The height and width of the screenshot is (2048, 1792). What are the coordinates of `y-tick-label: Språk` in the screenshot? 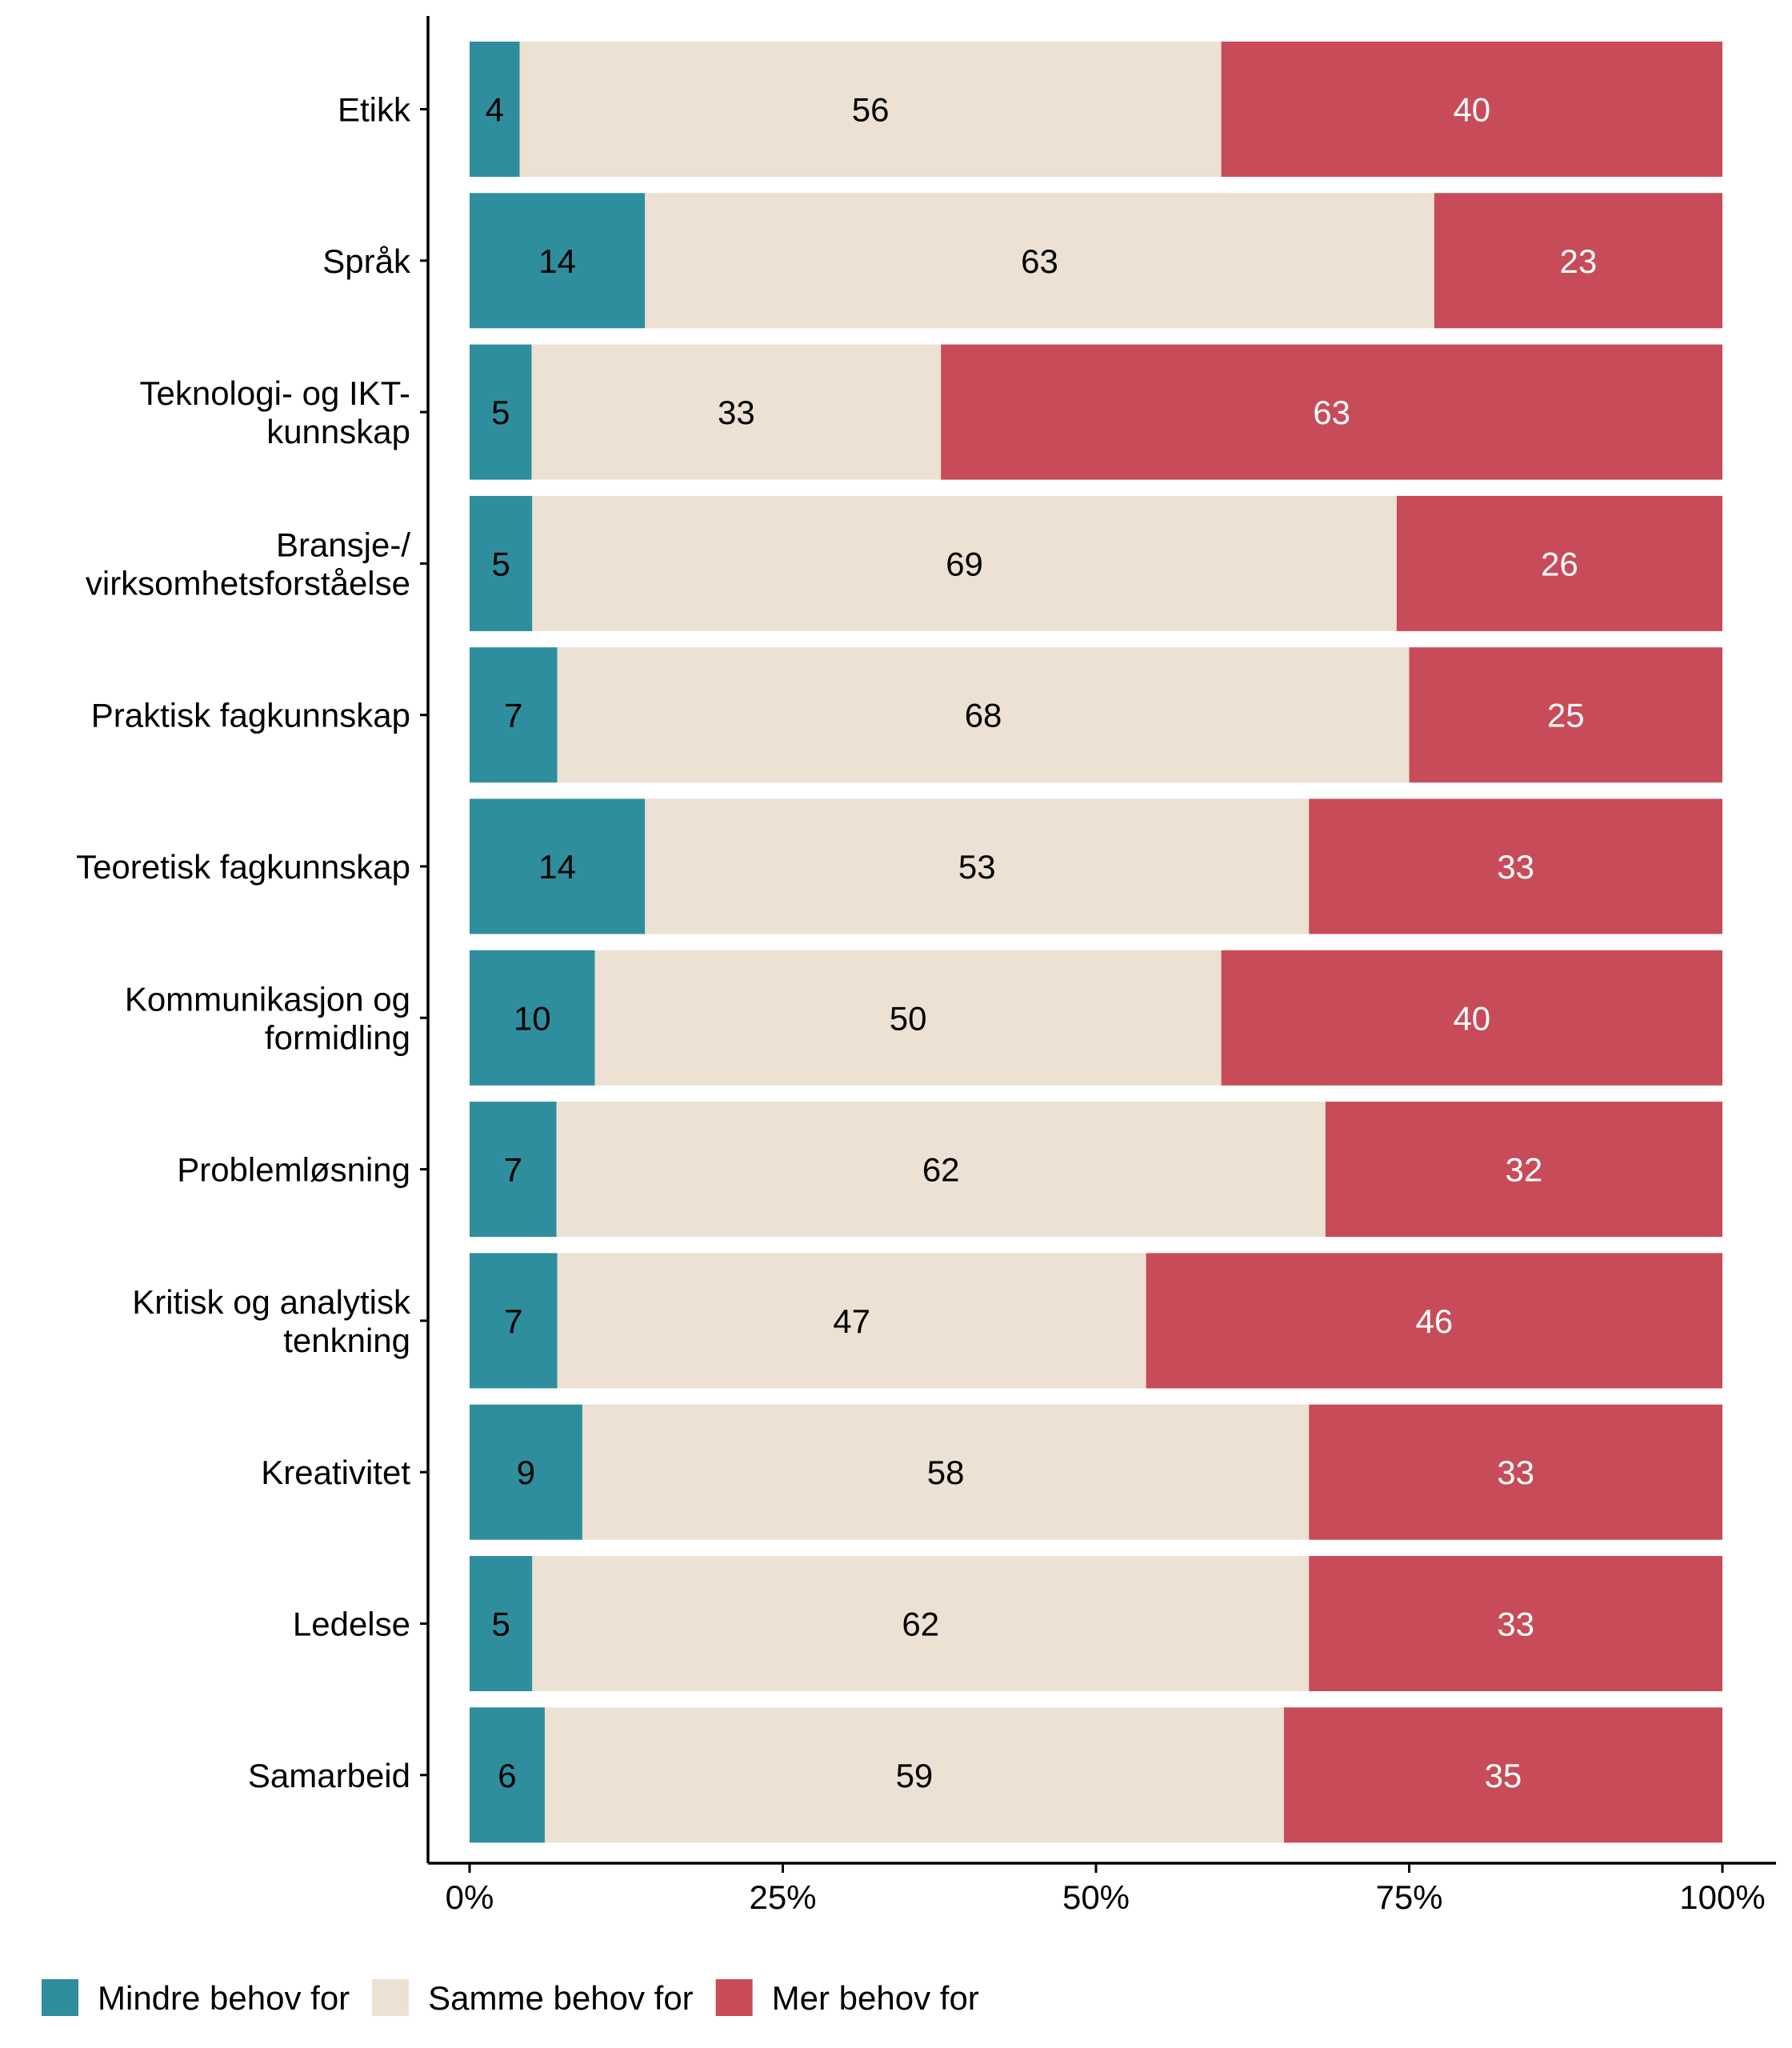 It's located at (366, 261).